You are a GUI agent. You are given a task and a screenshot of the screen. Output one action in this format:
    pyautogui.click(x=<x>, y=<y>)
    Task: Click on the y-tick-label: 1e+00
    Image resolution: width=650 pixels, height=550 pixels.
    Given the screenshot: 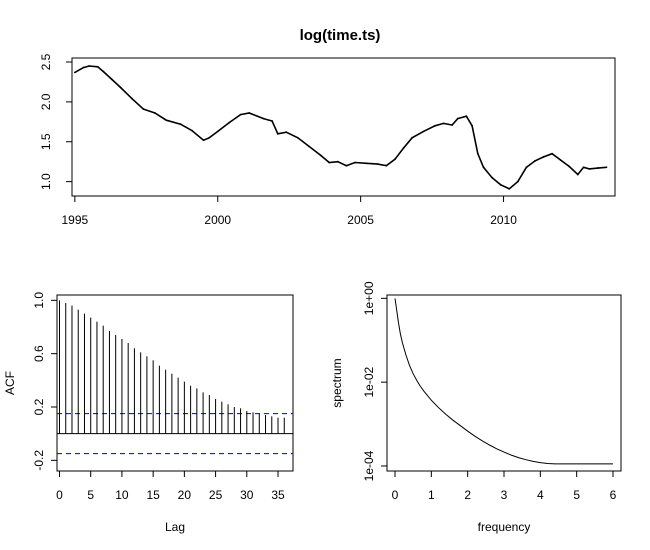 What is the action you would take?
    pyautogui.click(x=369, y=298)
    